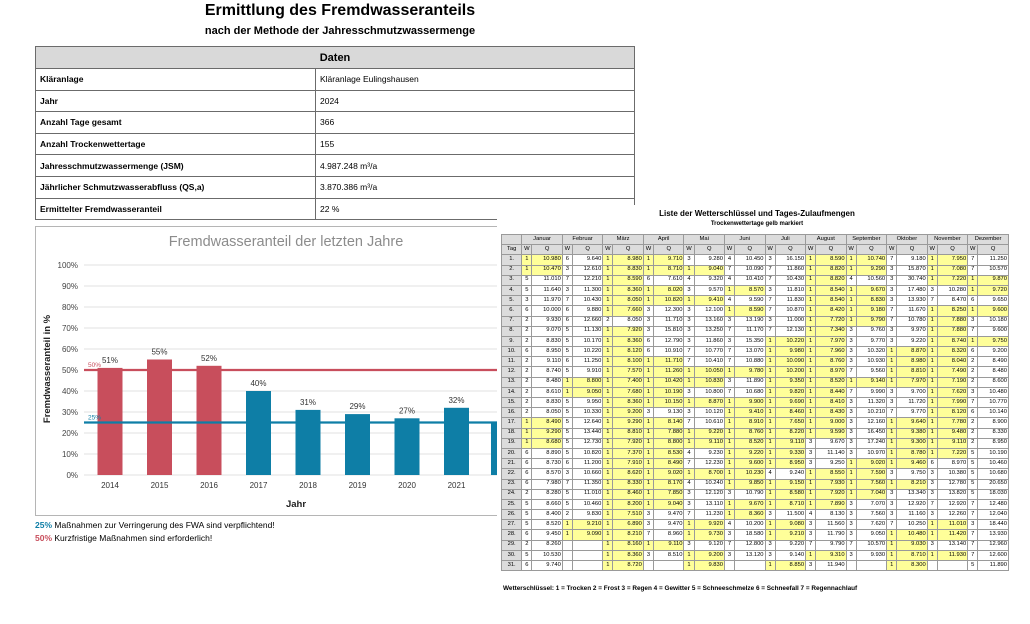 The height and width of the screenshot is (624, 1030). I want to click on inflow-cell: 8.540, so click(831, 301).